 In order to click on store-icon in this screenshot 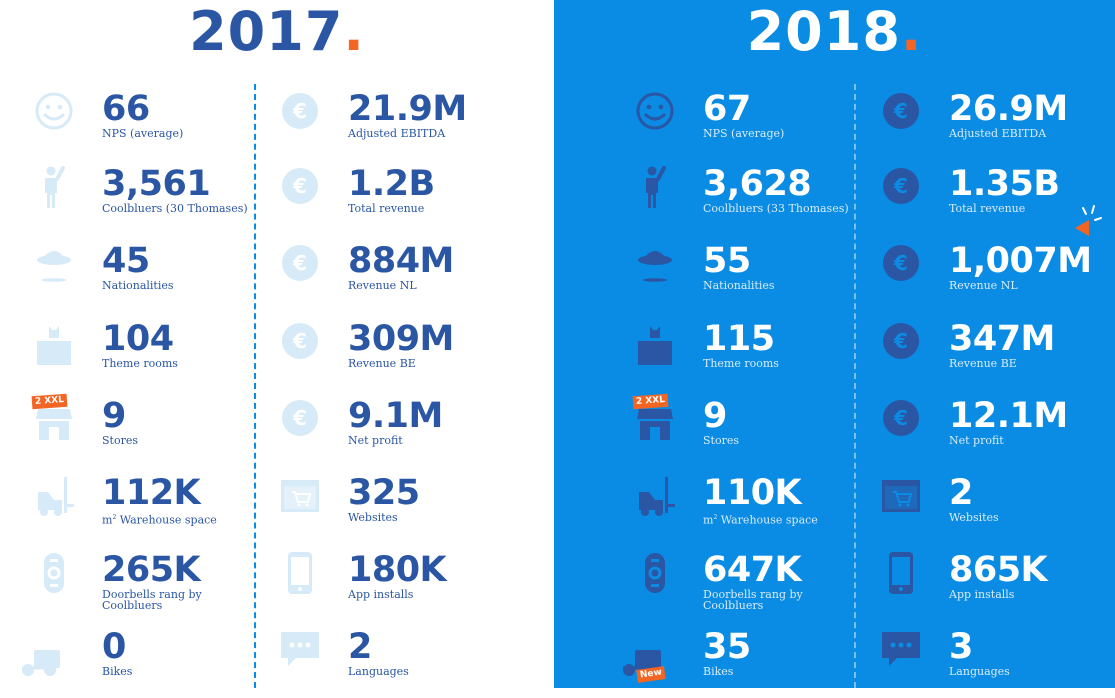, I will do `click(655, 419)`.